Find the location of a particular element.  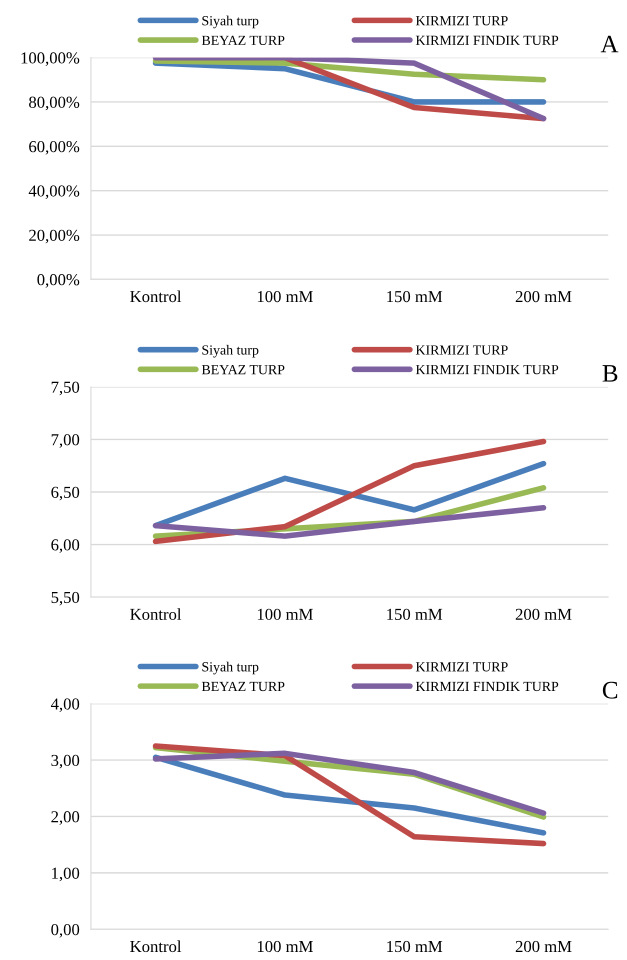

y-tick-label: 3,00 is located at coordinates (65, 761).